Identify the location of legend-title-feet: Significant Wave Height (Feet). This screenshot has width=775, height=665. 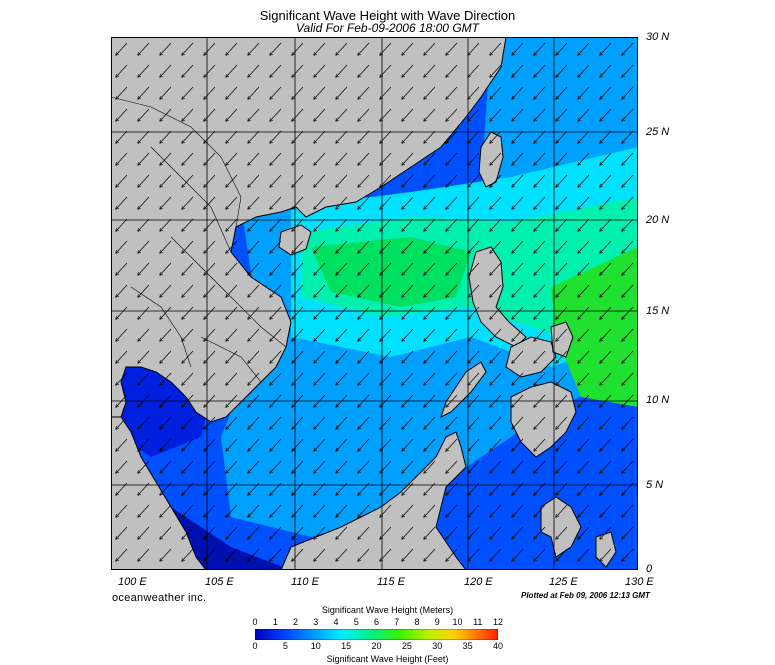
(387, 659).